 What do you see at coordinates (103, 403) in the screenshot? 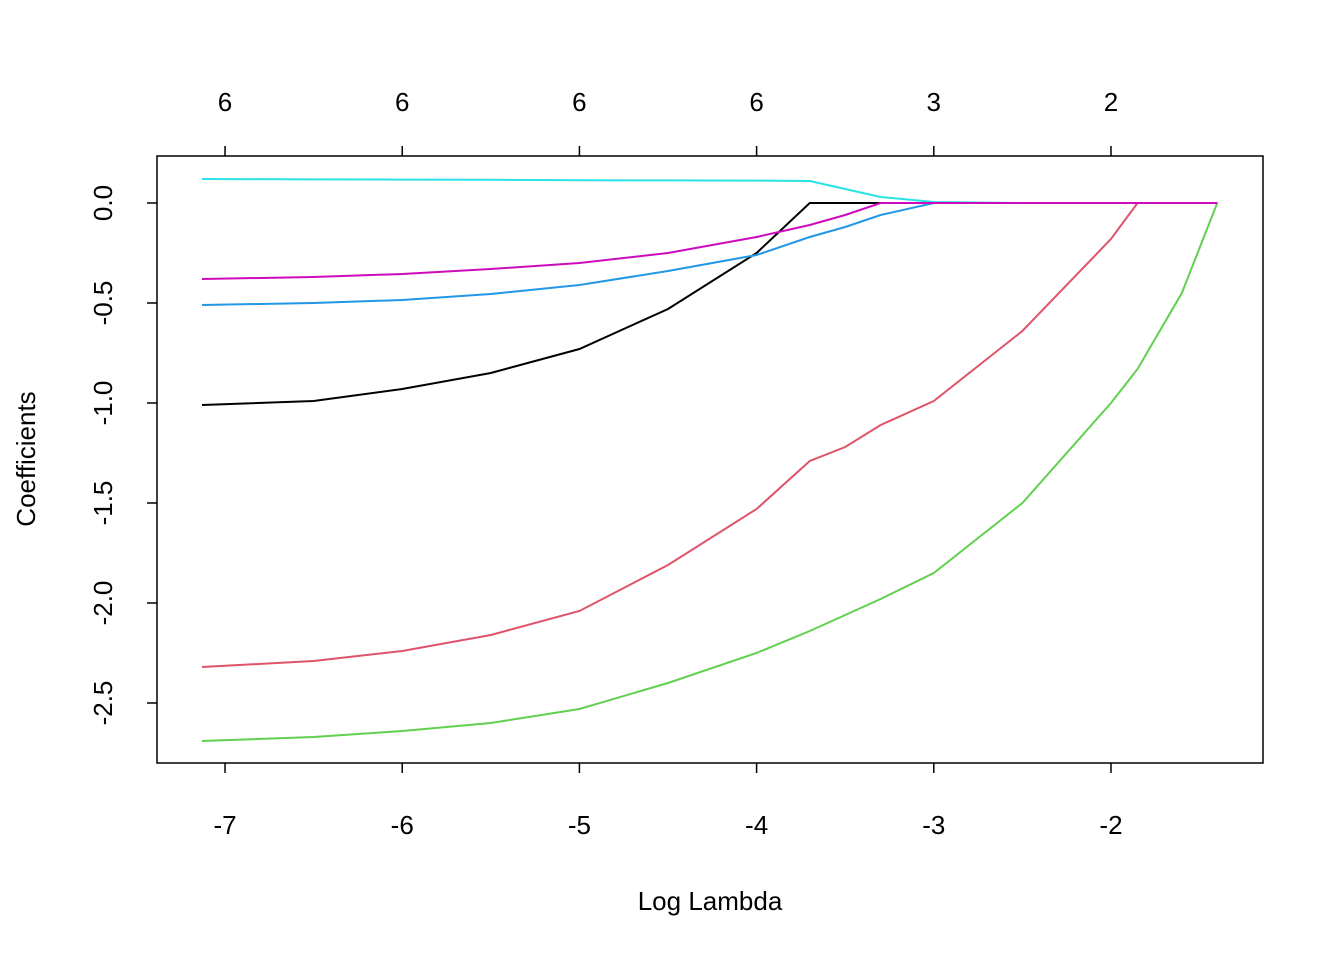
I see `y-tick-label: -1.0` at bounding box center [103, 403].